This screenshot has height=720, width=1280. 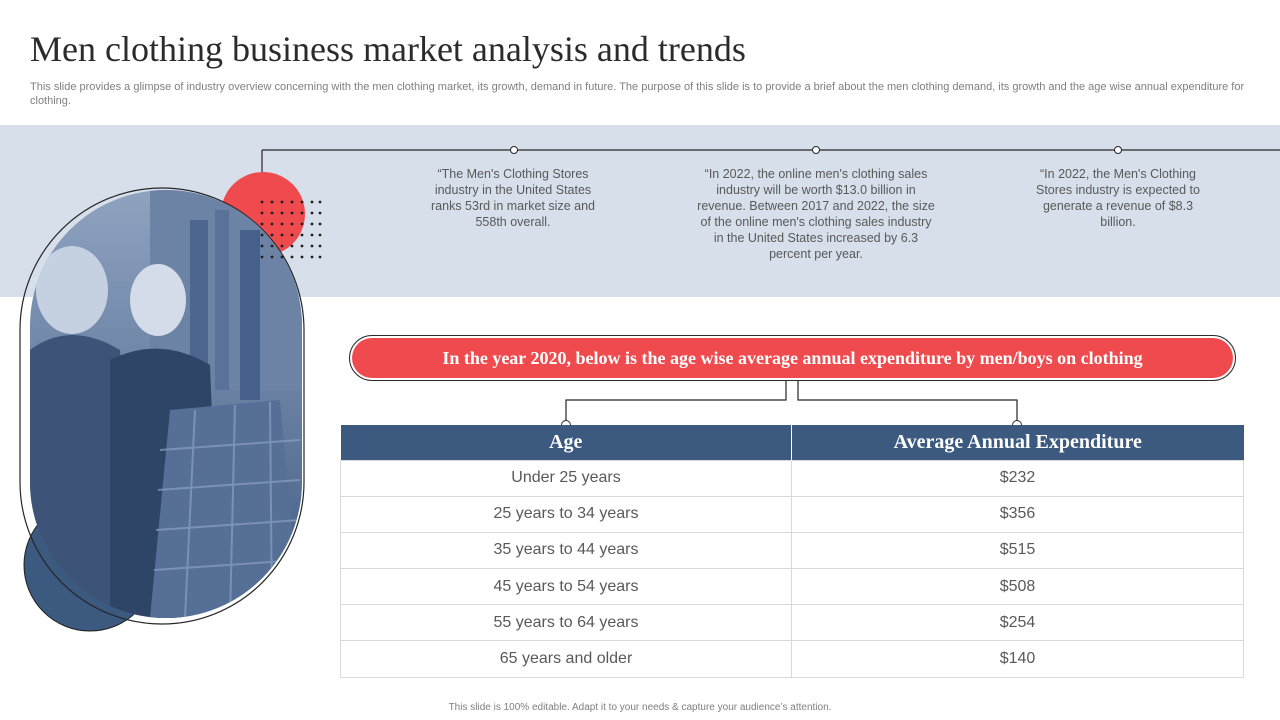 What do you see at coordinates (566, 623) in the screenshot?
I see `cell-age: 55 years to 64 years` at bounding box center [566, 623].